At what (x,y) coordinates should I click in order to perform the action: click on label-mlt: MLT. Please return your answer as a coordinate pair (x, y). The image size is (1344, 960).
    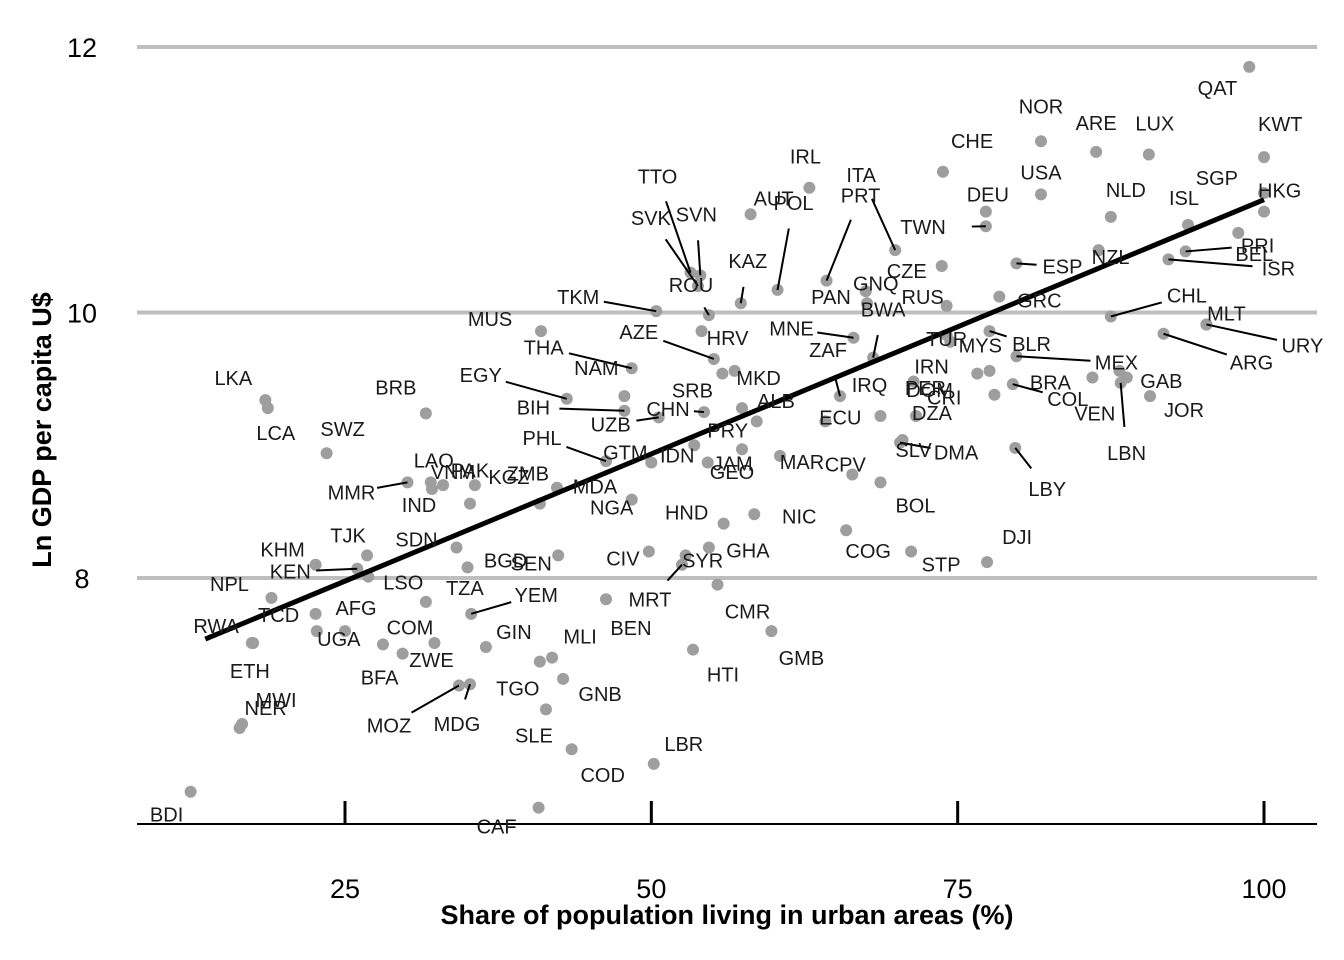
    Looking at the image, I should click on (1226, 314).